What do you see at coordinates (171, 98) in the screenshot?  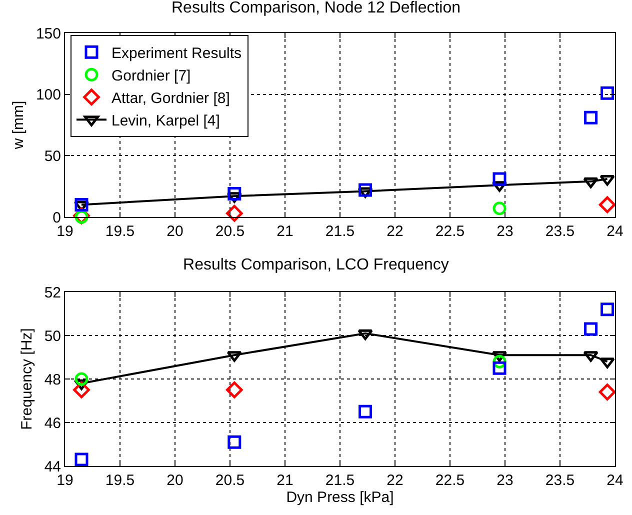 I see `legend-label: Attar, Gordnier [8]` at bounding box center [171, 98].